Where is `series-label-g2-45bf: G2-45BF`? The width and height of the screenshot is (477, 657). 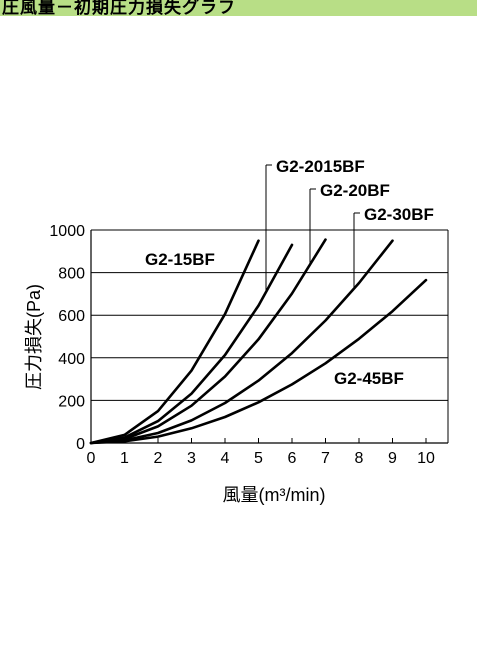
series-label-g2-45bf: G2-45BF is located at coordinates (369, 378).